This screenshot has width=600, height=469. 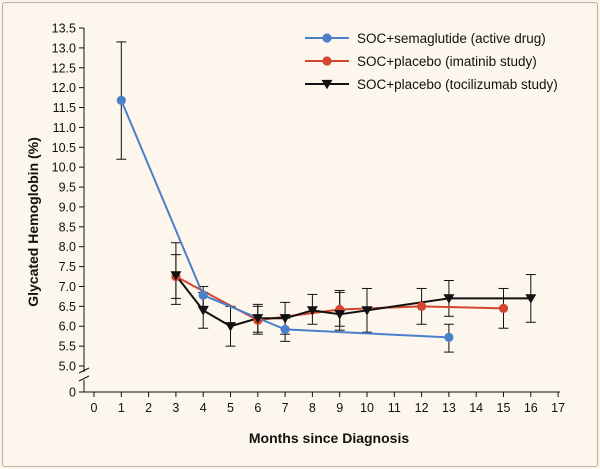 What do you see at coordinates (67, 367) in the screenshot?
I see `y-tick-label: 5.0` at bounding box center [67, 367].